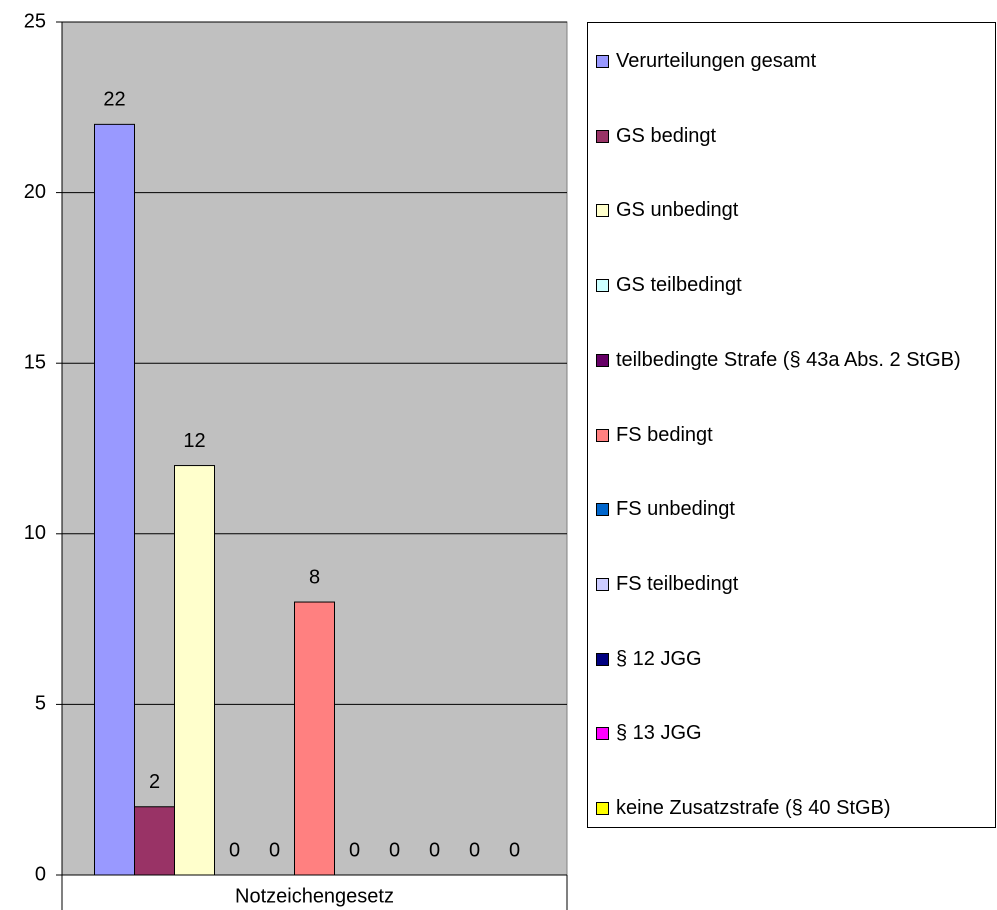 This screenshot has height=910, width=997. Describe the element at coordinates (314, 896) in the screenshot. I see `x-tick-label: Notzeichengesetz` at that location.